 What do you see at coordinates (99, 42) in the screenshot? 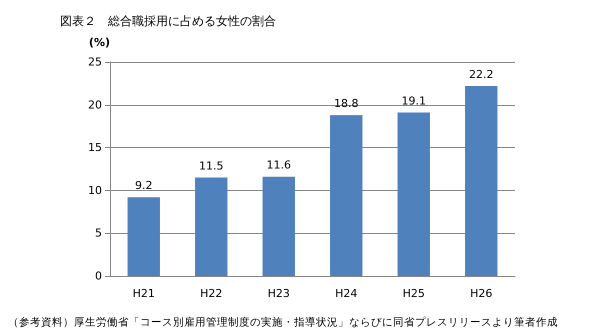
I see `y-axis-title: (%)` at bounding box center [99, 42].